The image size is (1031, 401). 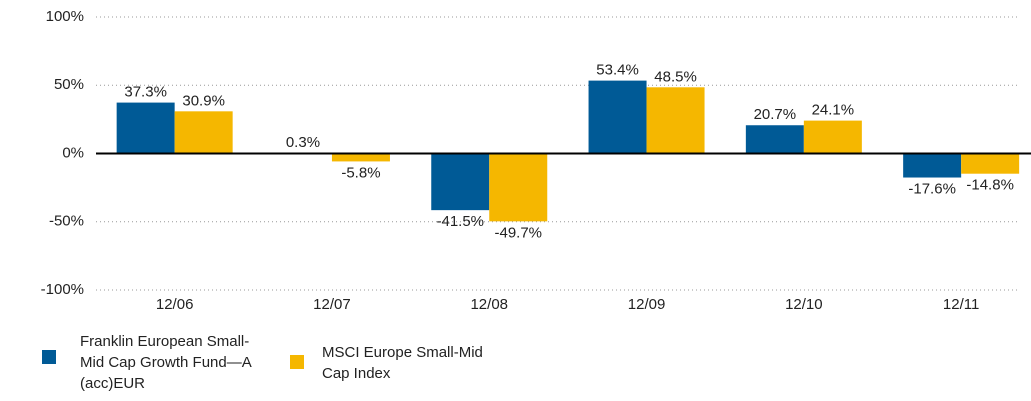 I want to click on value-label: -14.8%, so click(x=990, y=185).